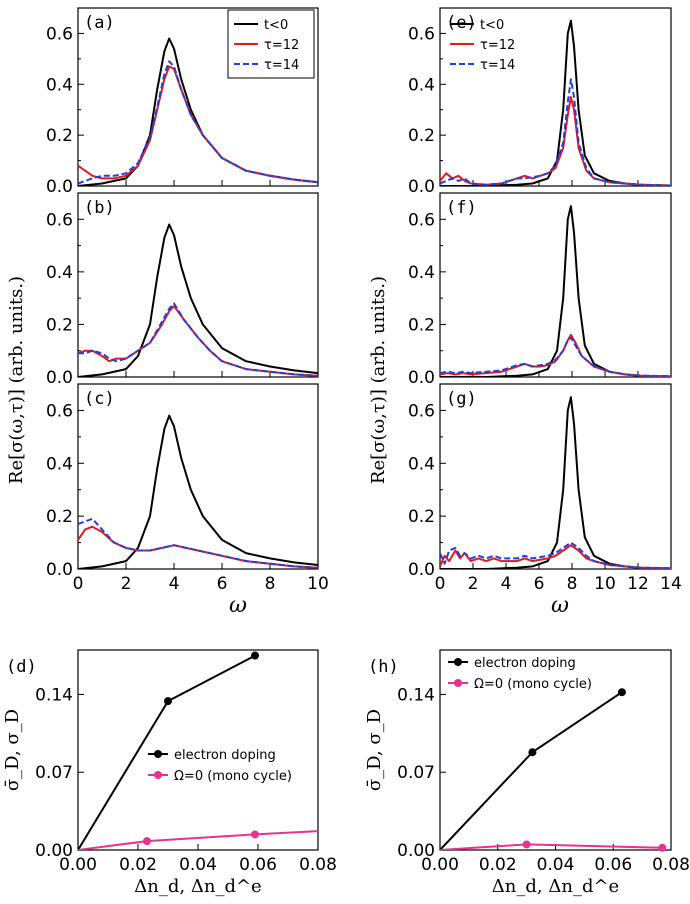 Image resolution: width=690 pixels, height=904 pixels. I want to click on x-tick-label: 0.06, so click(258, 865).